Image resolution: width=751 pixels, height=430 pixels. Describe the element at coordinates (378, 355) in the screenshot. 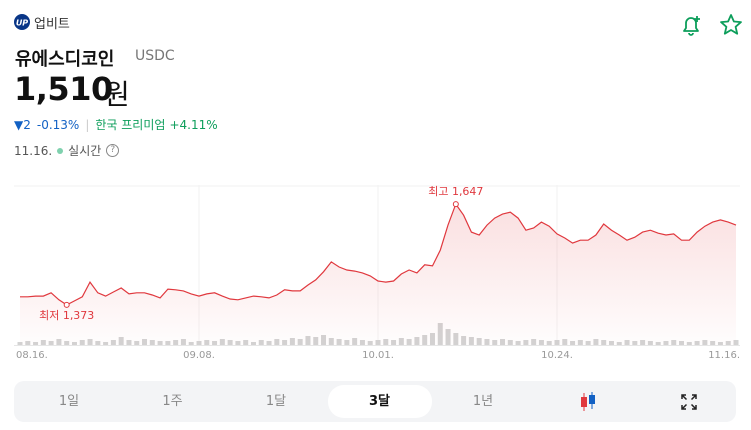

I see `x-tick-label: 10.01.` at that location.